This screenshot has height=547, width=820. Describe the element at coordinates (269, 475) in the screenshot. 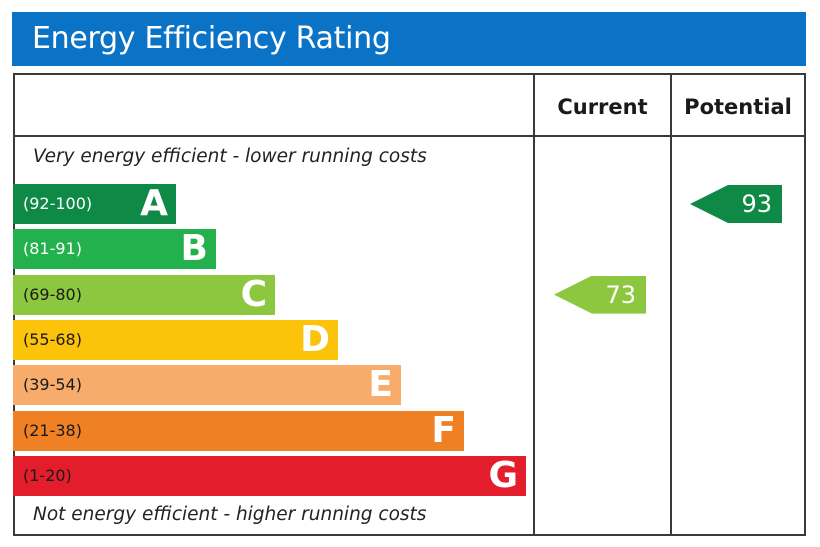

I see `rating-band-g: (1-20) G` at that location.